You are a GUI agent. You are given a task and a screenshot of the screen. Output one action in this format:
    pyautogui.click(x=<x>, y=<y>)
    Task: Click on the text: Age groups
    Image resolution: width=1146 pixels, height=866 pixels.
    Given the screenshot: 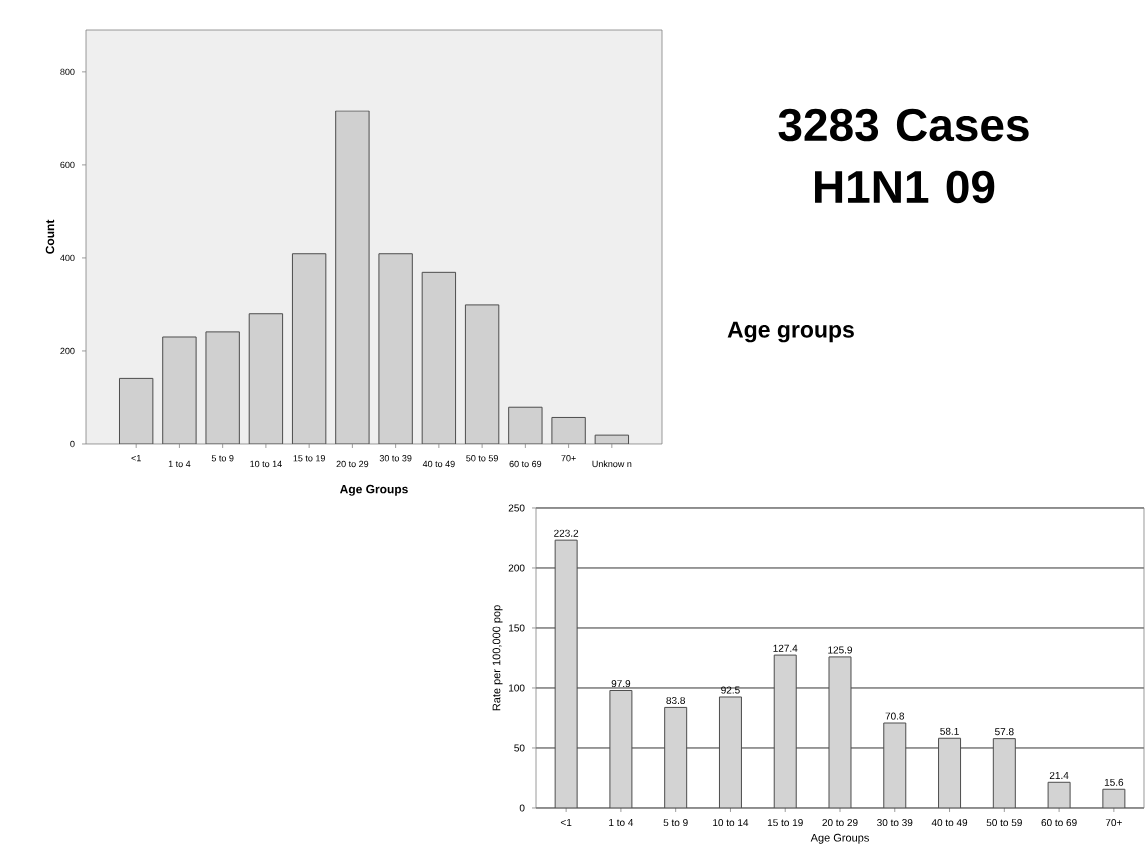 What is the action you would take?
    pyautogui.click(x=790, y=332)
    